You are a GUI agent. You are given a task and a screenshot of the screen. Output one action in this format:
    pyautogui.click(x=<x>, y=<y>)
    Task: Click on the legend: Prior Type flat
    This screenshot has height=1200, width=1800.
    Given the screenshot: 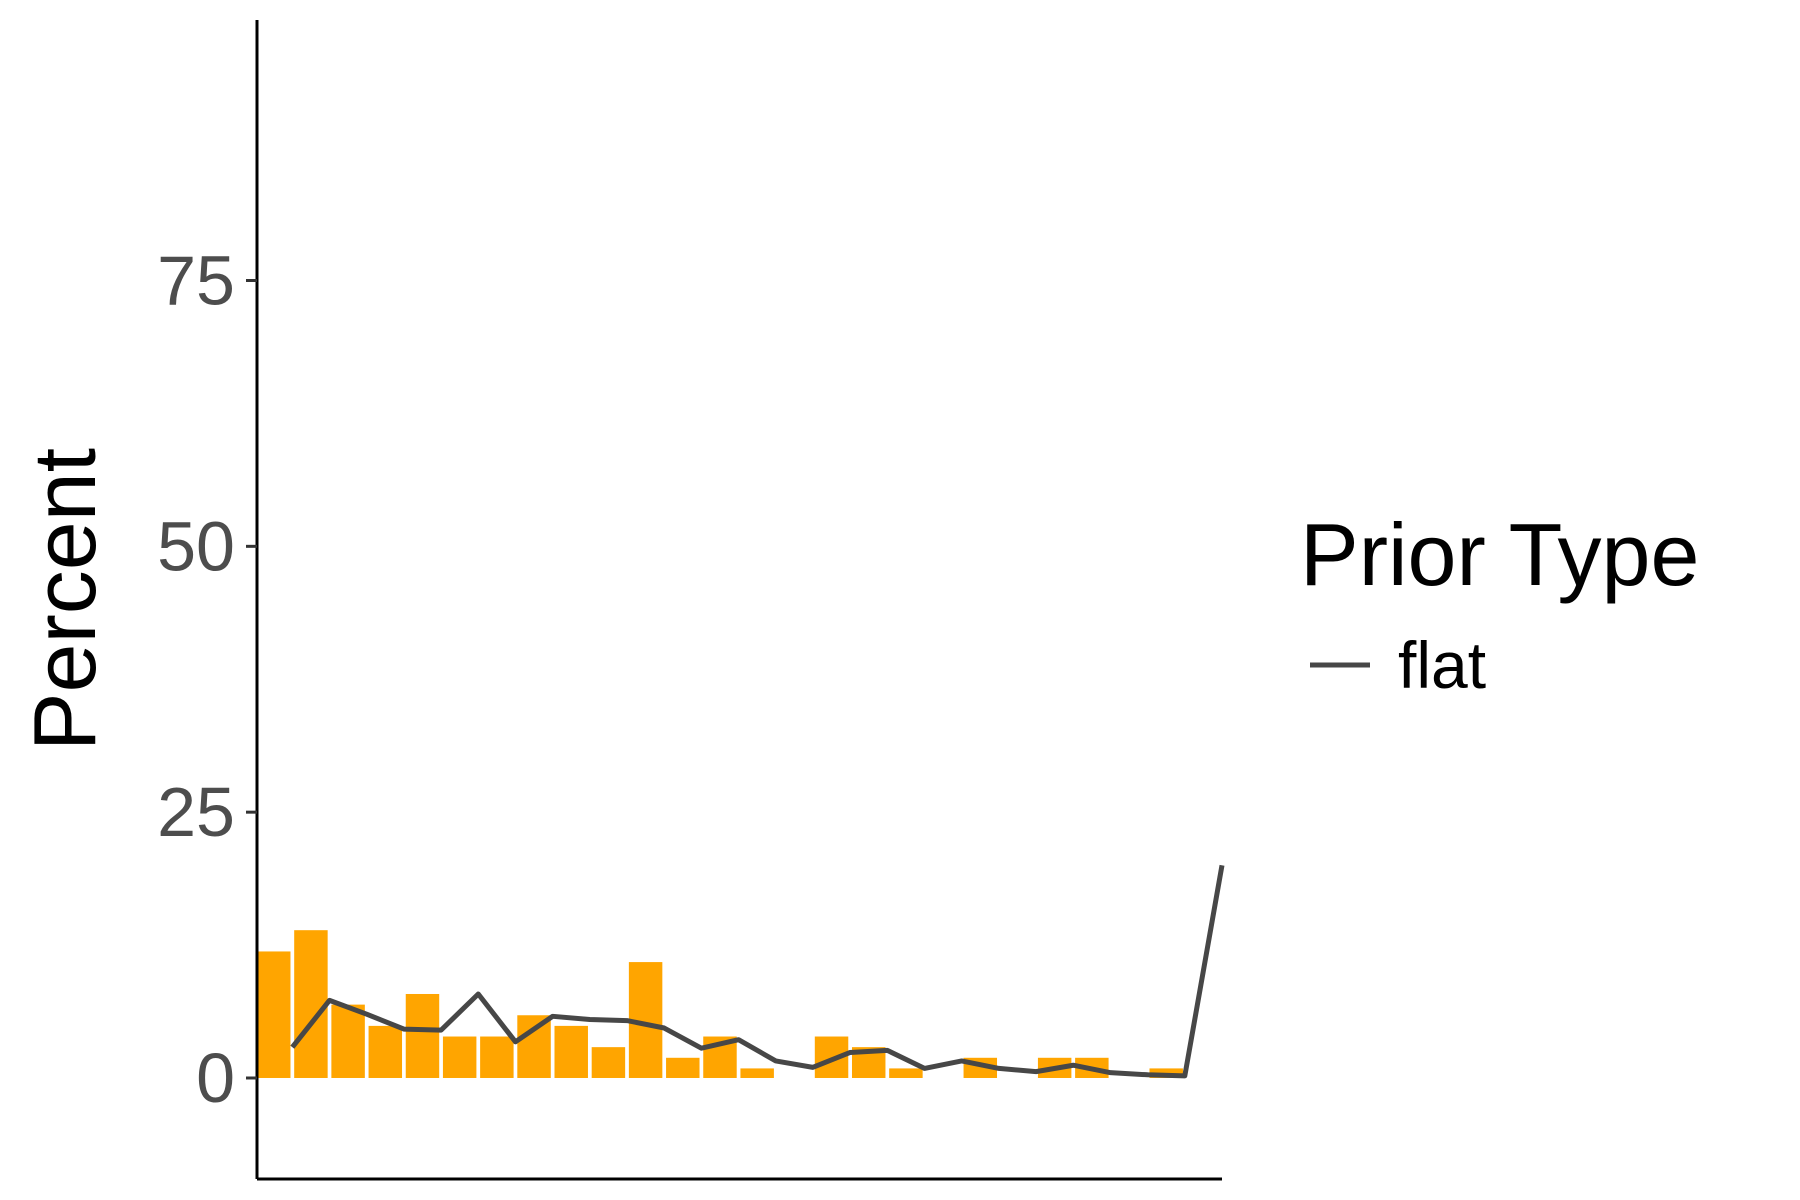 What is the action you would take?
    pyautogui.click(x=1499, y=603)
    